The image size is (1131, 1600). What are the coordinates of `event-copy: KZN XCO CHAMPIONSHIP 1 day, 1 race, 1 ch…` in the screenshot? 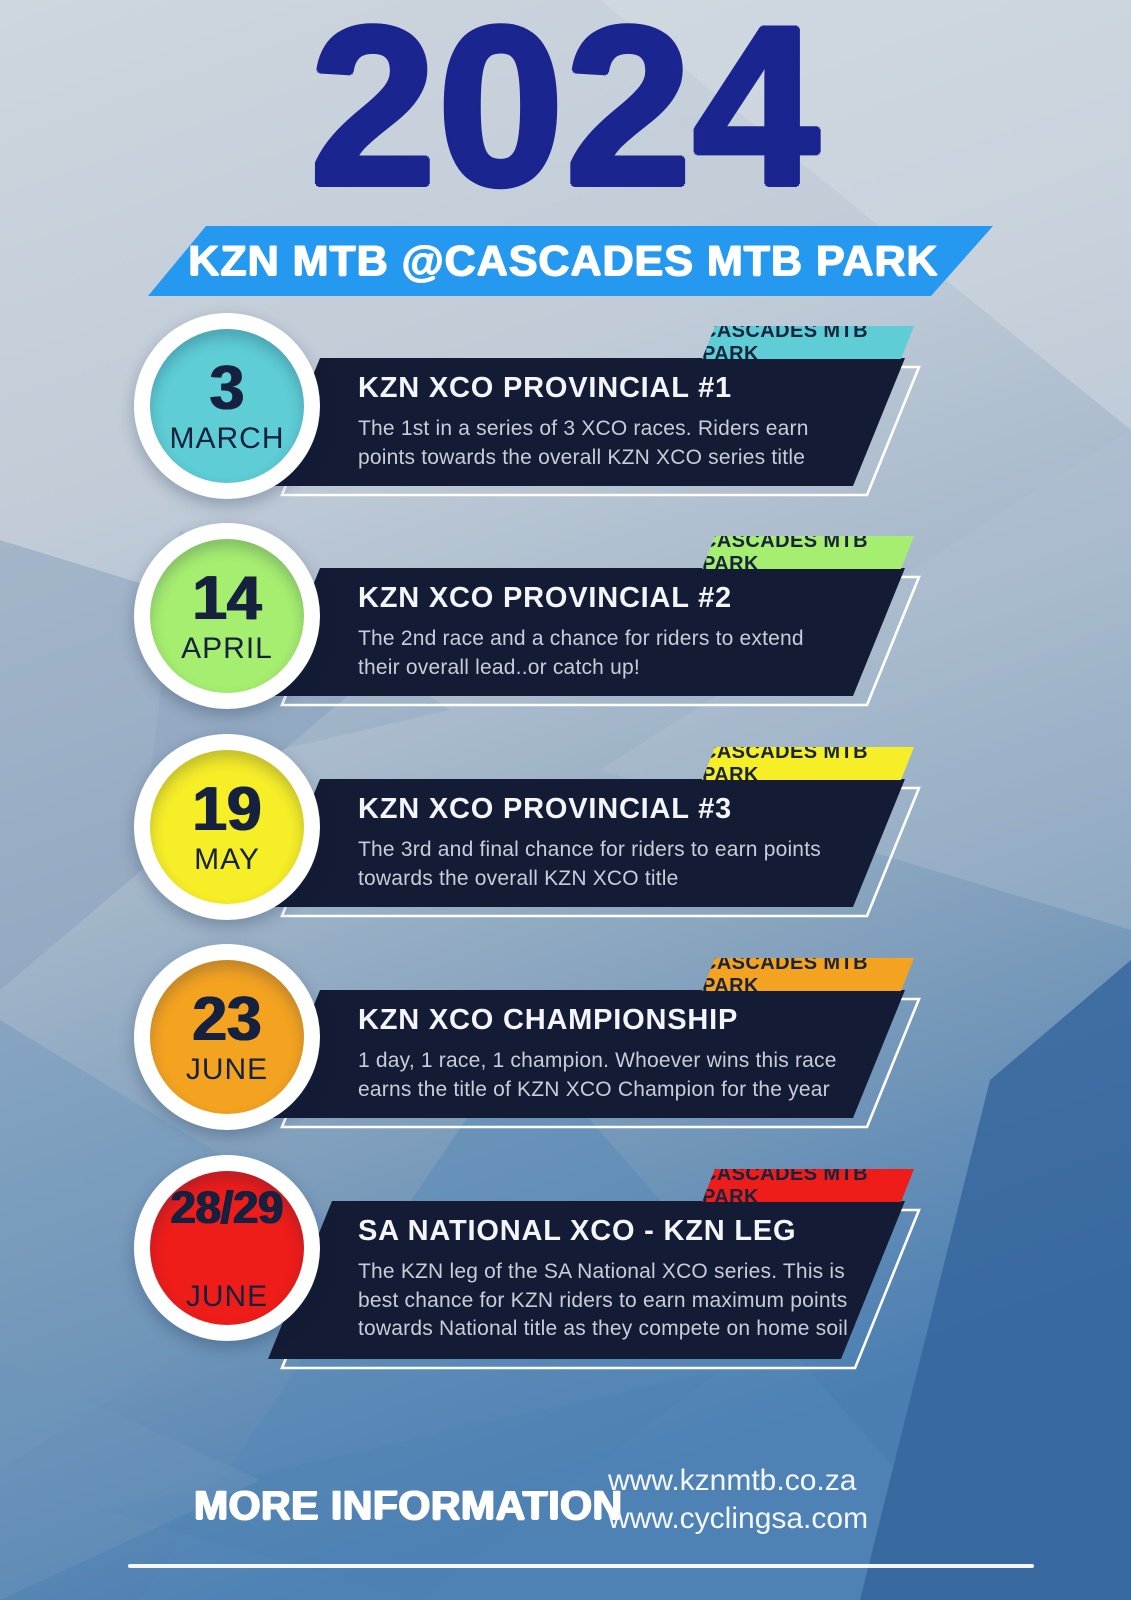 It's located at (604, 1054).